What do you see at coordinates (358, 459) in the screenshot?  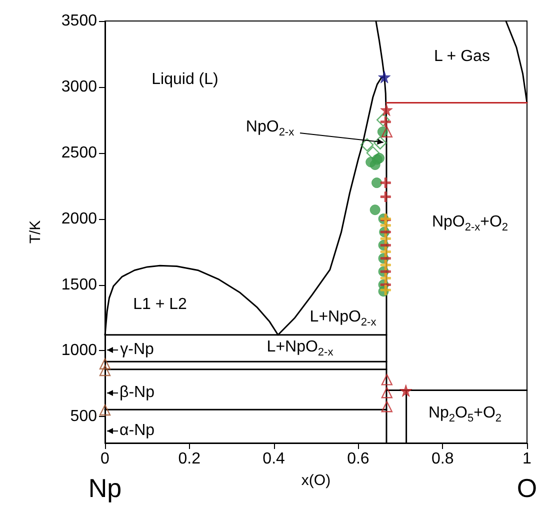 I see `x-tick-label: 0.6` at bounding box center [358, 459].